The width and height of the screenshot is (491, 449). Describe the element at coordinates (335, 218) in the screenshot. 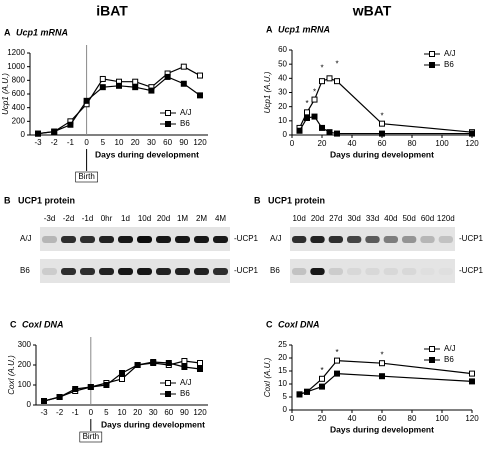

I see `lane-label: 27d` at that location.